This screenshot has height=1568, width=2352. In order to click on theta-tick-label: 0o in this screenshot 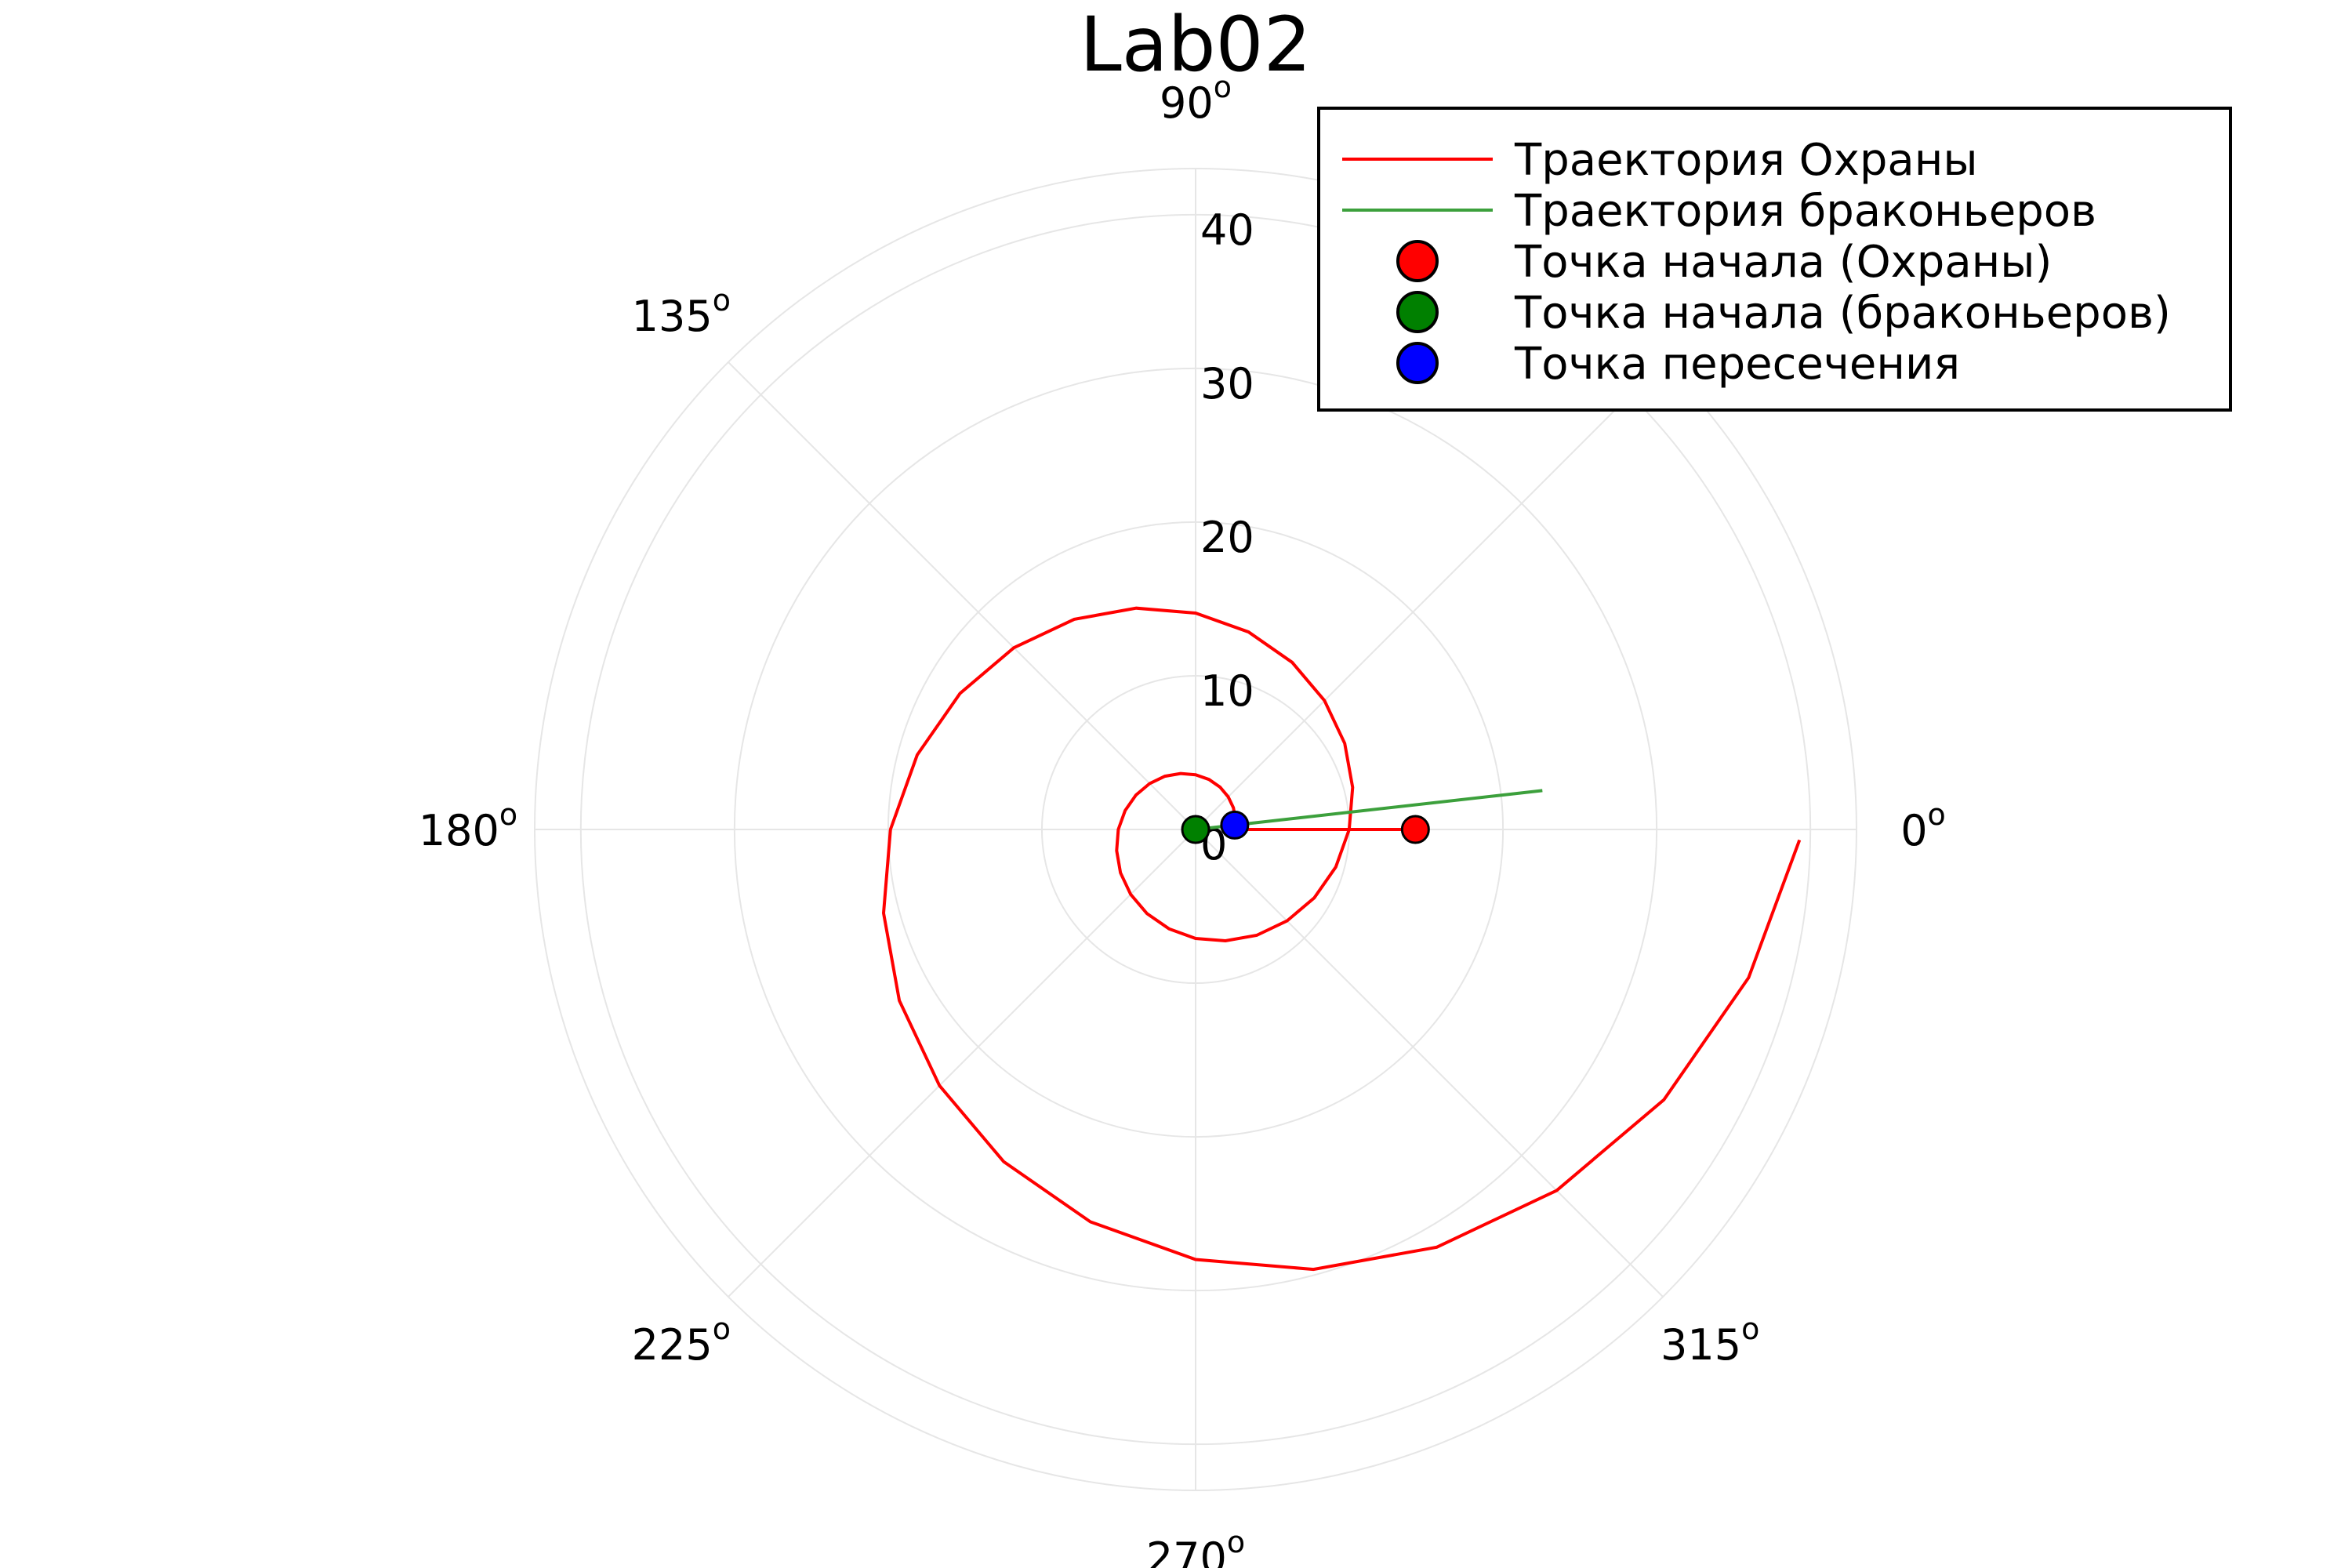, I will do `click(1923, 826)`.